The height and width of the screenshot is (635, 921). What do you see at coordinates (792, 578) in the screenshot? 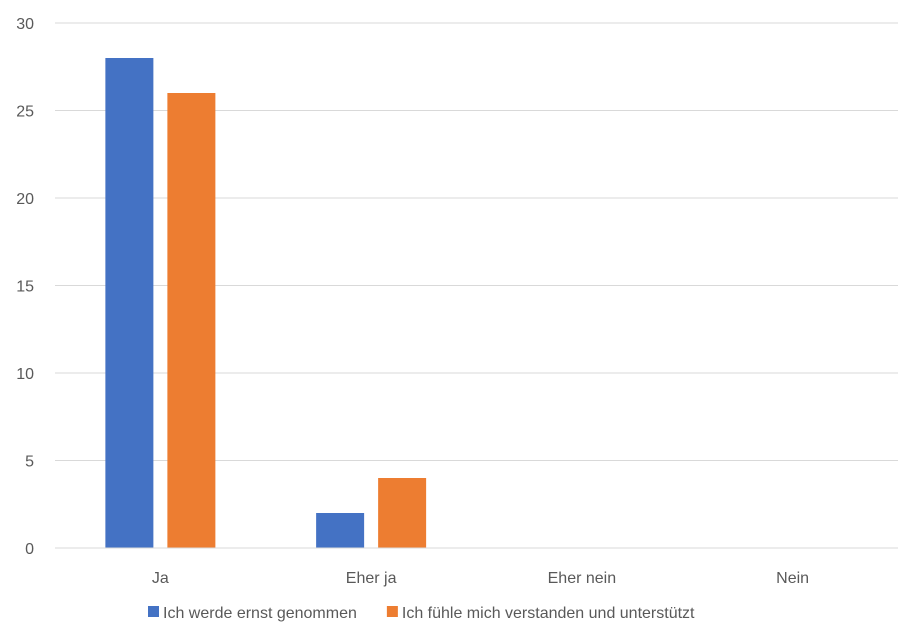
I see `x-tick-label: Nein` at bounding box center [792, 578].